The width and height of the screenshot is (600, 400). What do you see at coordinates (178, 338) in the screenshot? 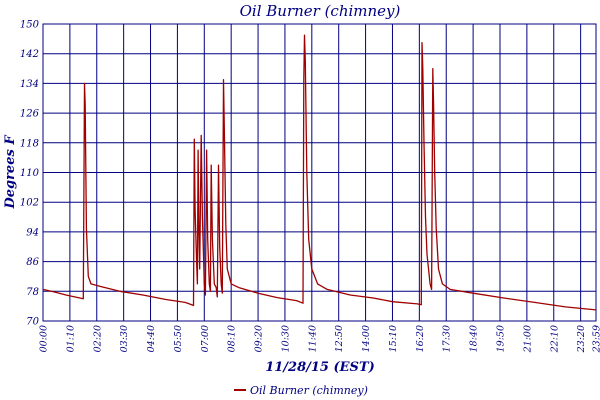
I see `x-tick-label: 05:50` at bounding box center [178, 338].